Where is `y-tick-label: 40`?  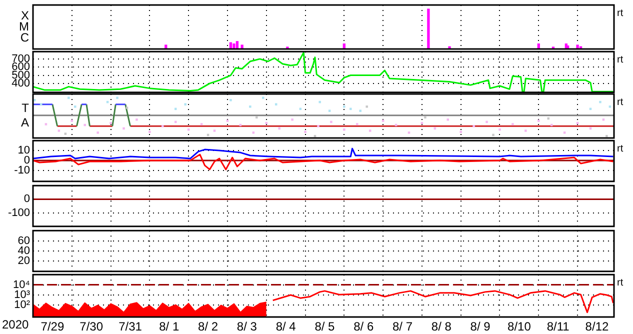 y-tick-label: 40 is located at coordinates (24, 250).